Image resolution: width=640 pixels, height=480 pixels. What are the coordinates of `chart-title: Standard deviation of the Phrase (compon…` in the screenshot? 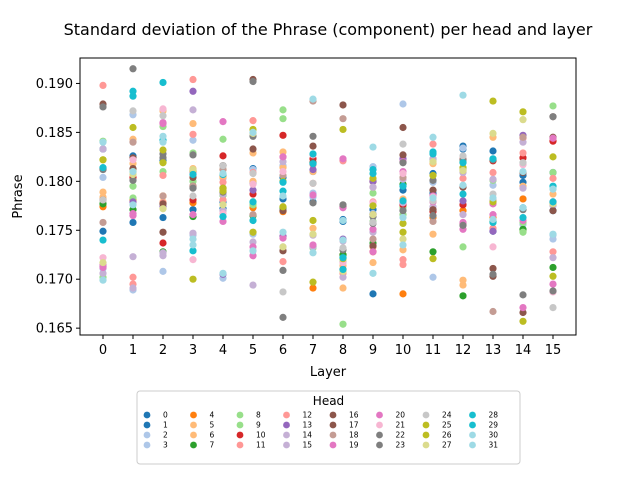 It's located at (328, 29).